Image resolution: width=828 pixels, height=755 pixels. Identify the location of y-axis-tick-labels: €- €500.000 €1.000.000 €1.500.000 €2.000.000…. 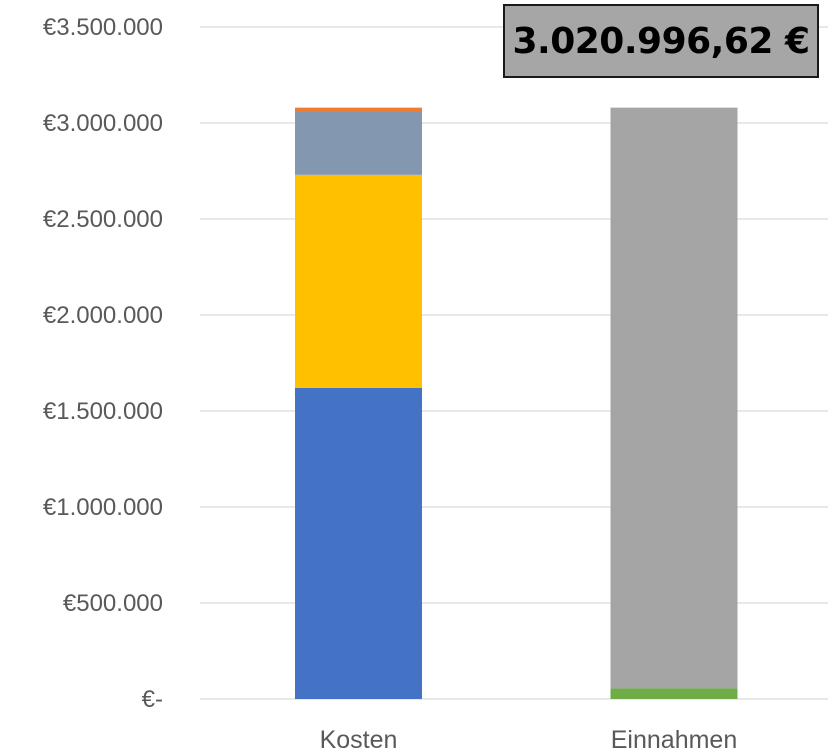
(103, 363).